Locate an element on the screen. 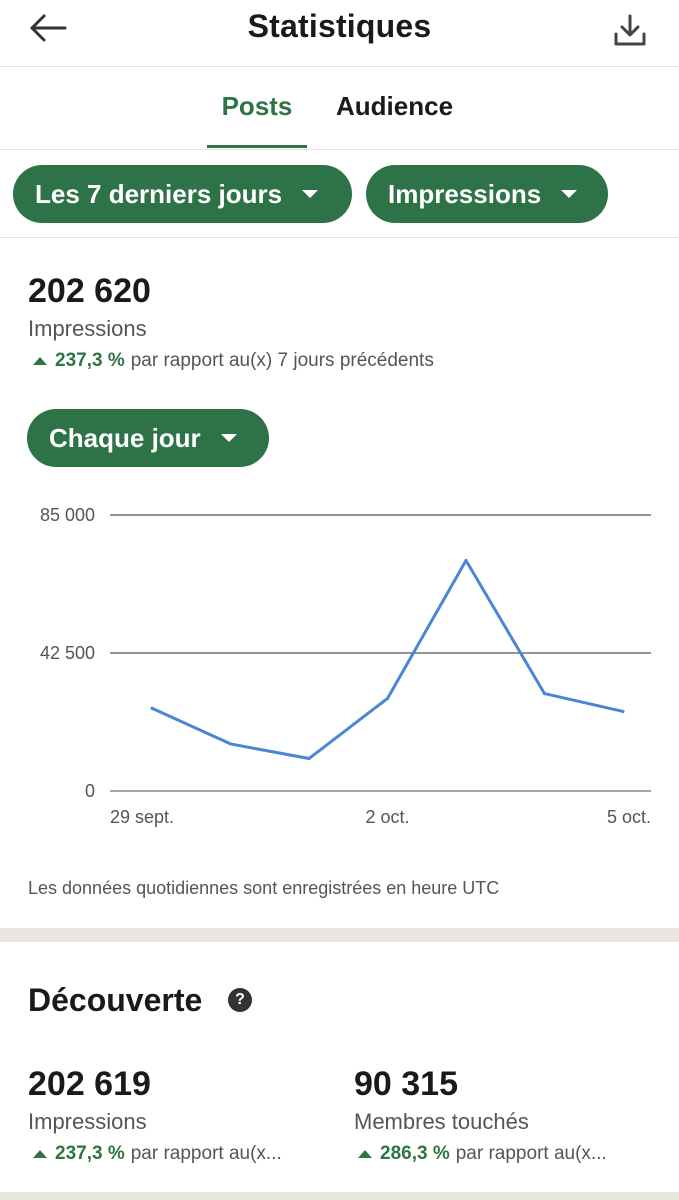 Image resolution: width=679 pixels, height=1200 pixels. members-reached-value: 90 315 is located at coordinates (406, 1084).